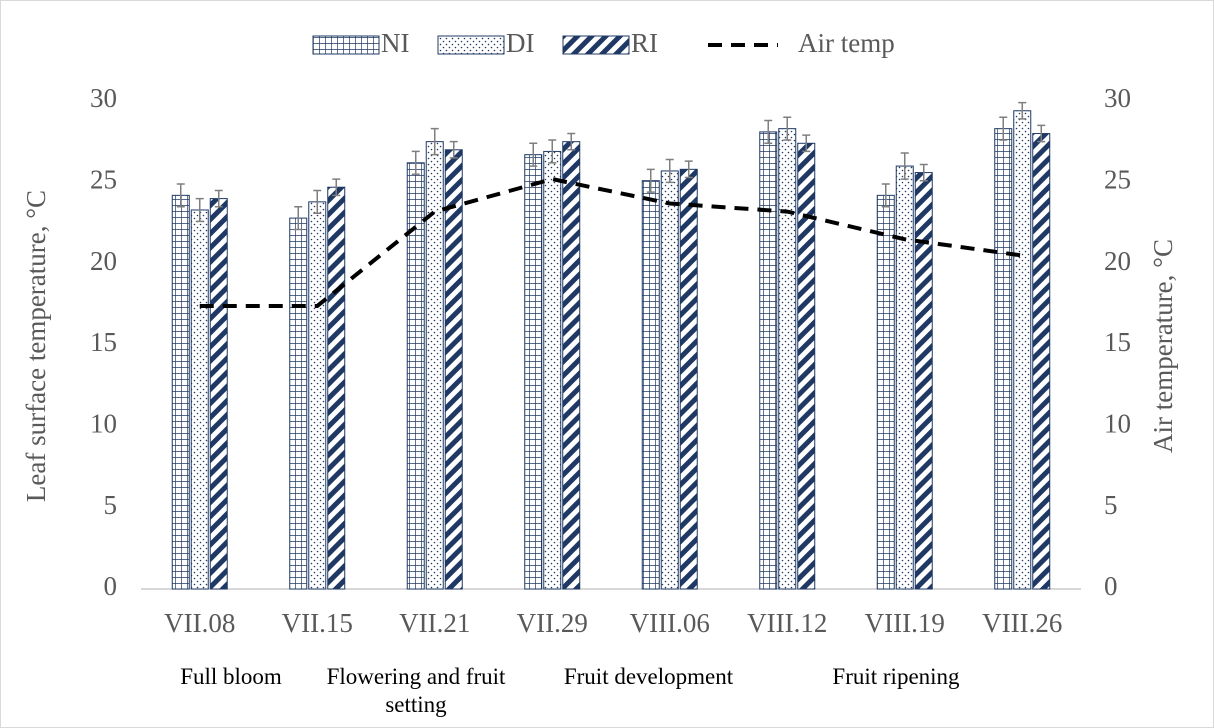  I want to click on y2-axis-title: Air temperature, °C, so click(1163, 346).